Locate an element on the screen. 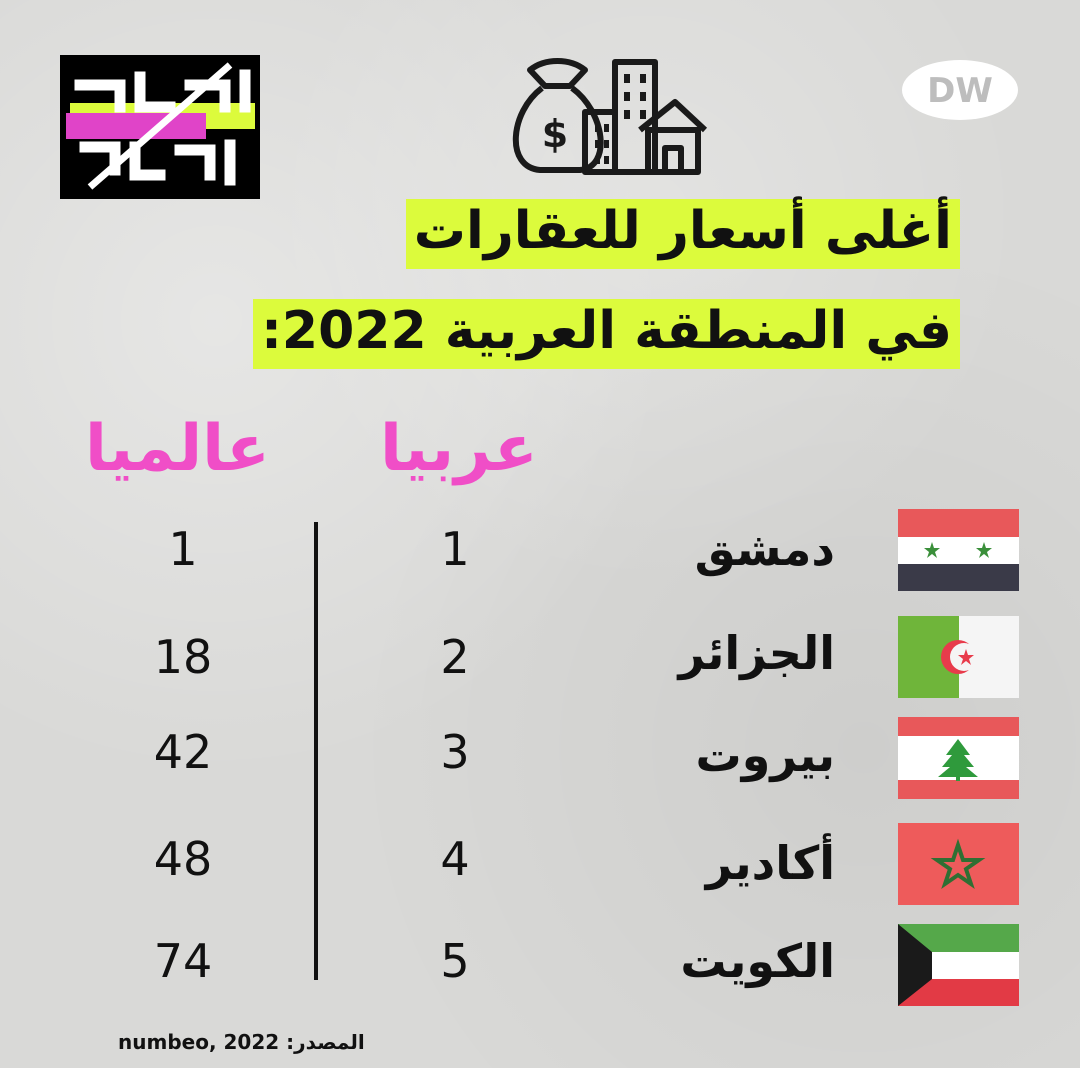 The image size is (1080, 1068). city-kuwait: الكويت is located at coordinates (757, 961).